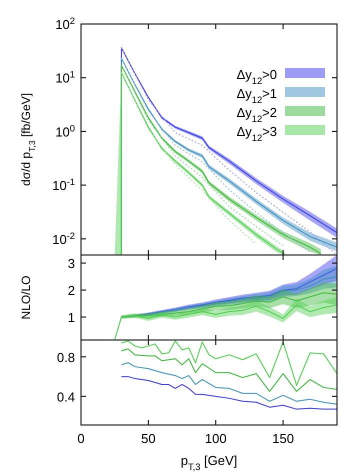 The height and width of the screenshot is (473, 357). I want to click on x-axis-title: p$_{T,3}$ [GeV], so click(209, 462).